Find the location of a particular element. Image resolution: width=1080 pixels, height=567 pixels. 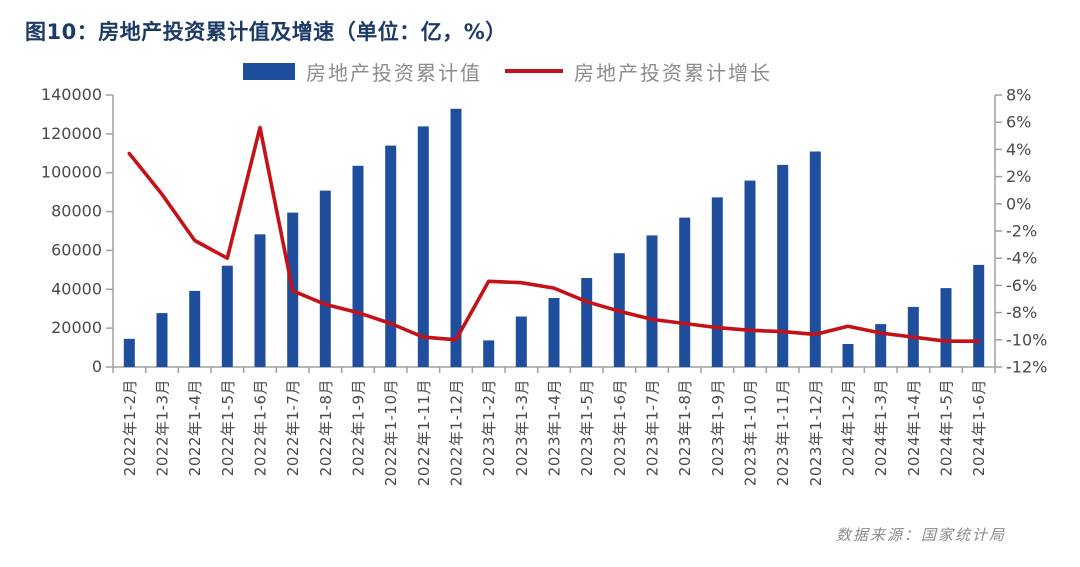

x-axis-category-label: 2024年1-4月 is located at coordinates (914, 427).